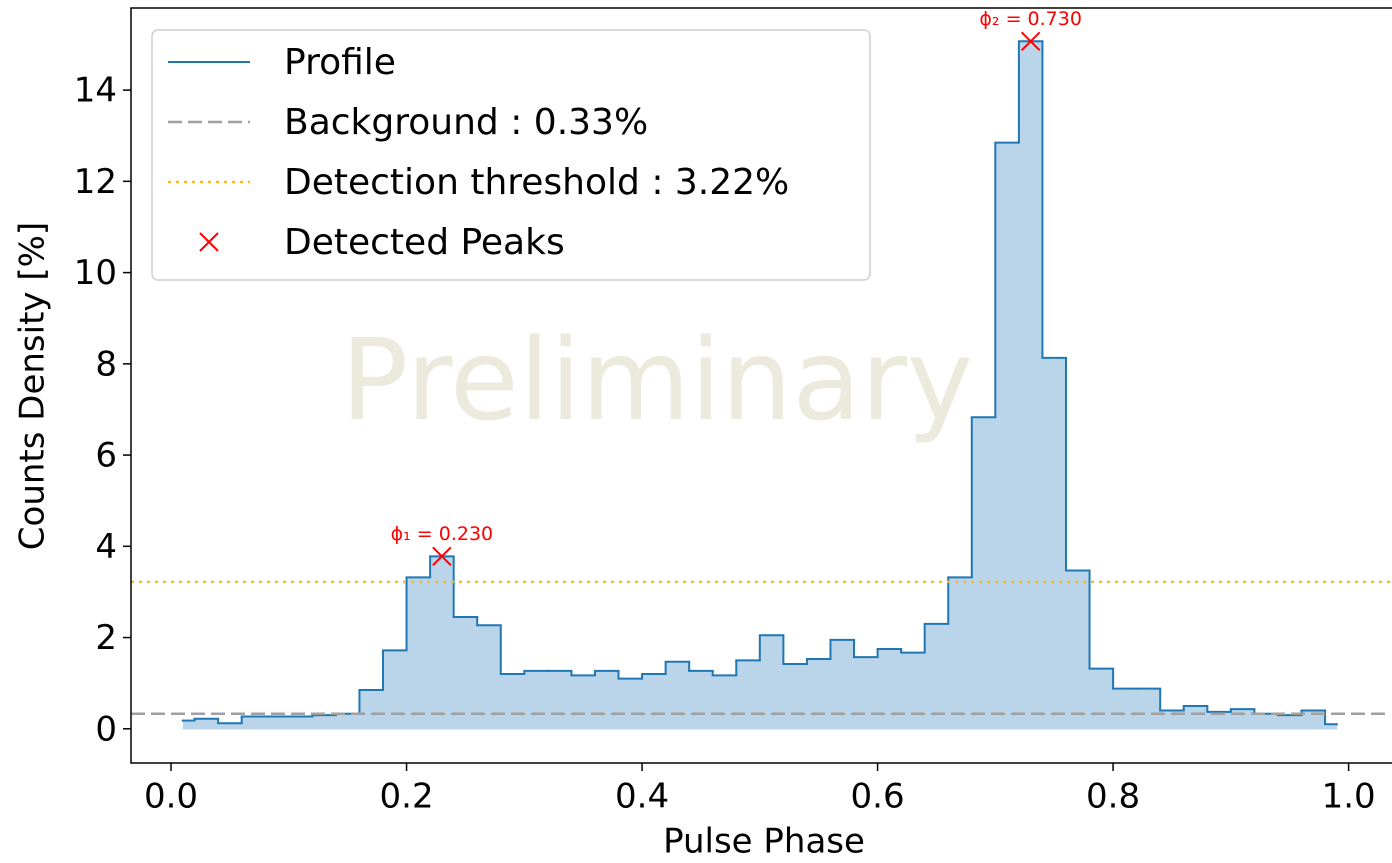 The image size is (1392, 863). What do you see at coordinates (95, 182) in the screenshot?
I see `y-tick-label: 12` at bounding box center [95, 182].